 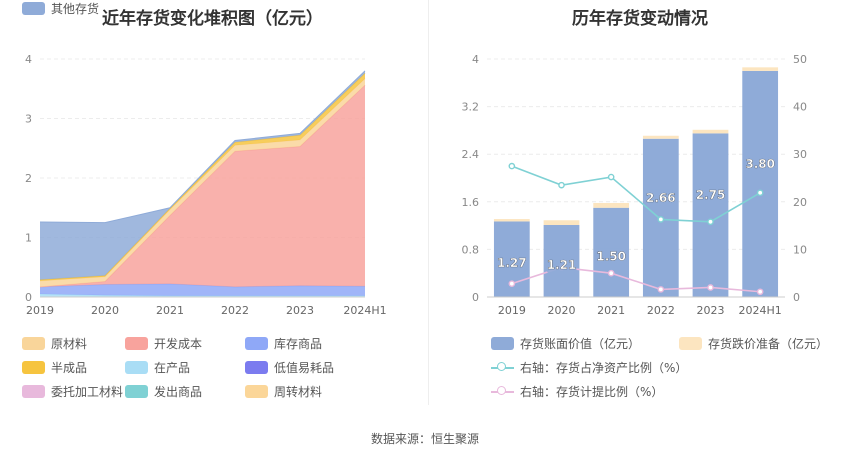 I want to click on data-label: 3.80, so click(x=760, y=163).